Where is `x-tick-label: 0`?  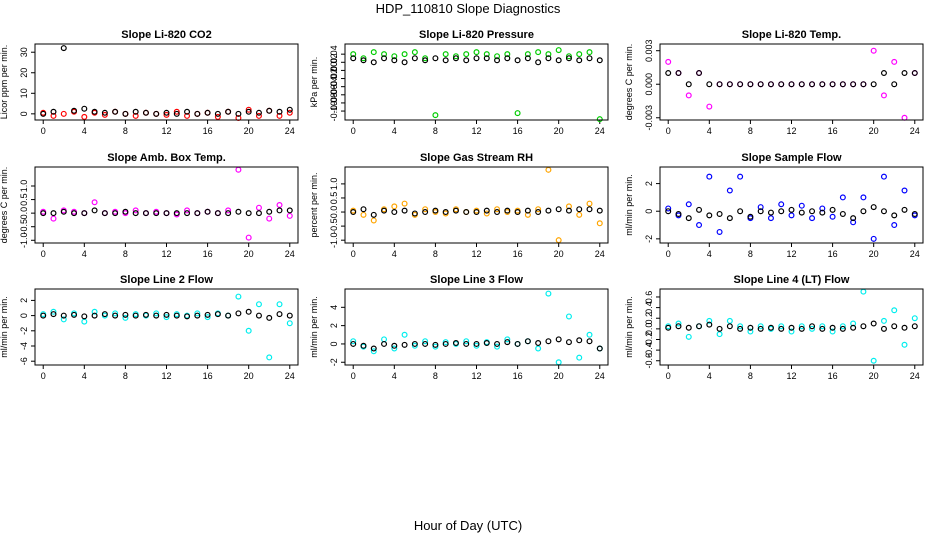 x-tick-label: 0 is located at coordinates (43, 254).